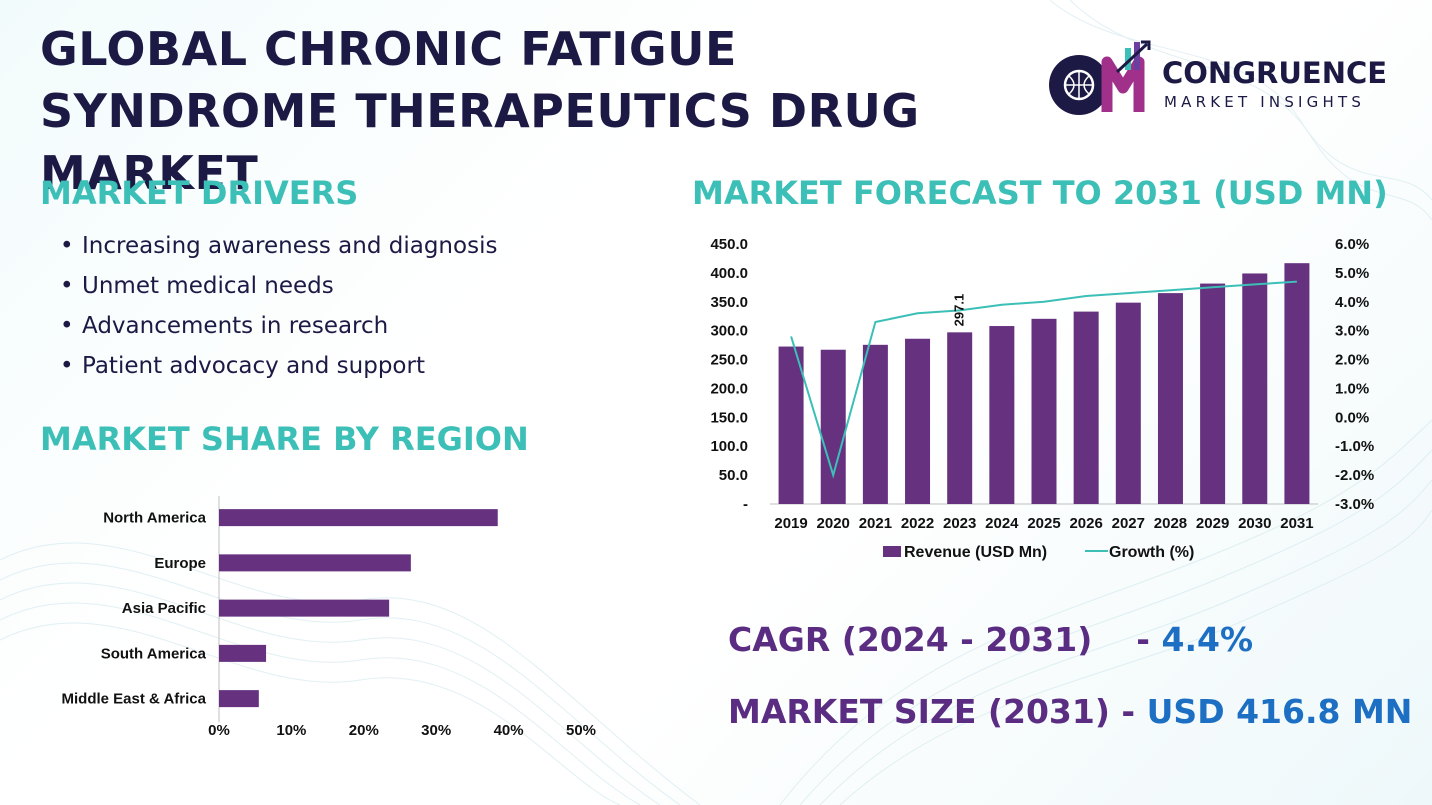 The image size is (1432, 805). Describe the element at coordinates (1352, 360) in the screenshot. I see `forecast-right-tick-label: 2.0%` at that location.